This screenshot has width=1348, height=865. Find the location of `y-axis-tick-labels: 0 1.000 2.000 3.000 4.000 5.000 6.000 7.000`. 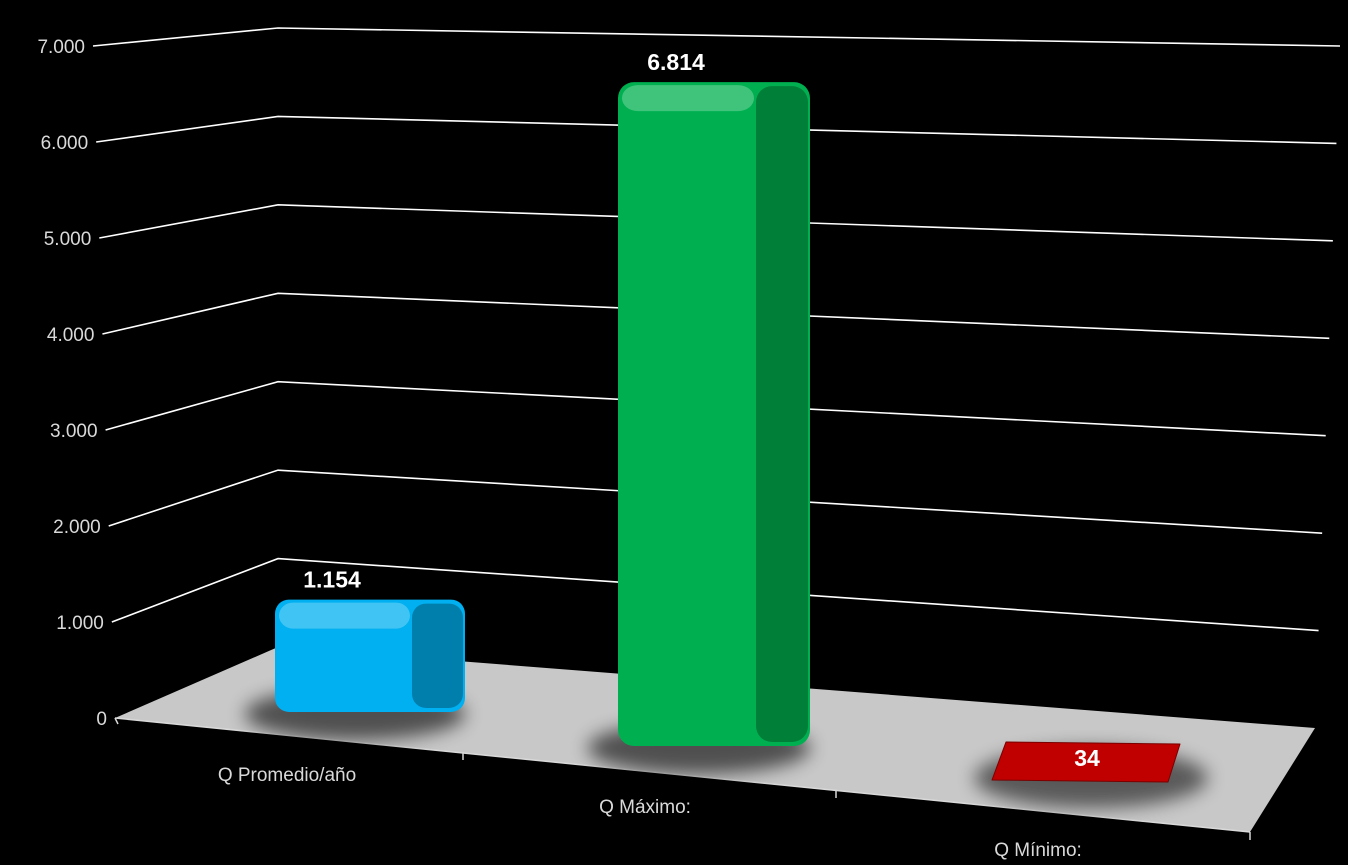

y-axis-tick-labels: 0 1.000 2.000 3.000 4.000 5.000 6.000 7.000 is located at coordinates (72, 383).